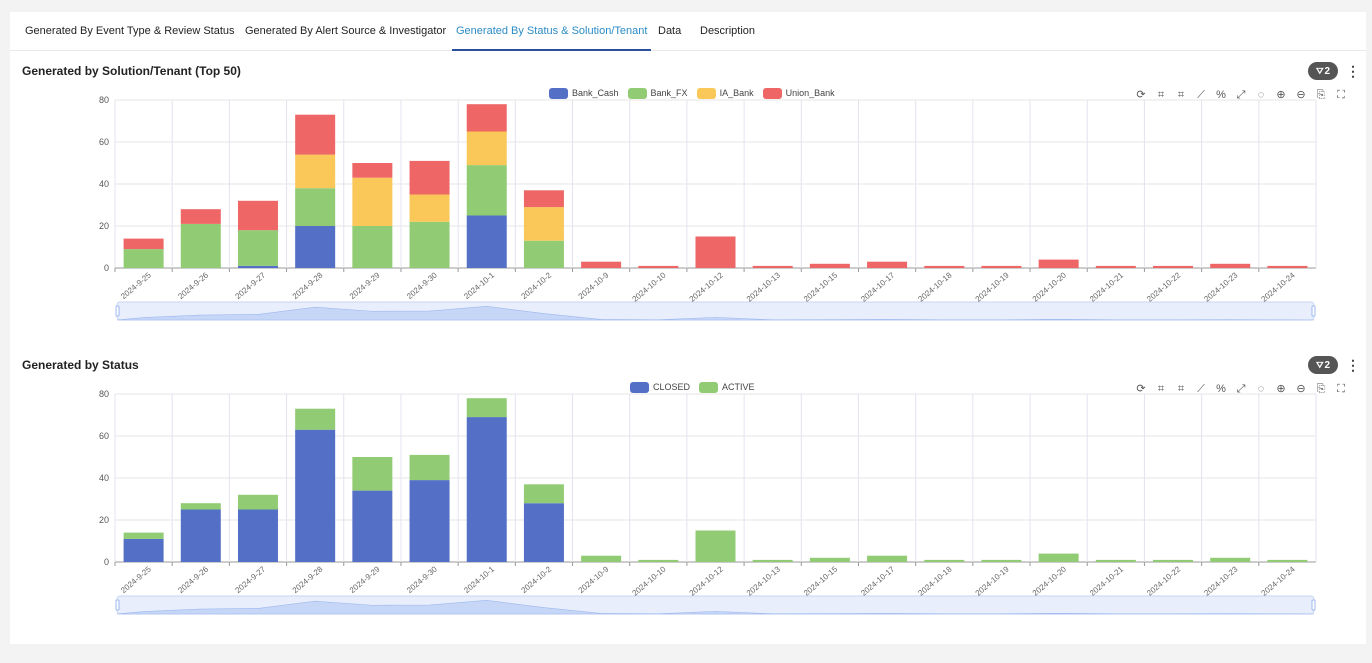 The height and width of the screenshot is (663, 1372). Describe the element at coordinates (584, 93) in the screenshot. I see `legend-item: Bank_Cash` at that location.